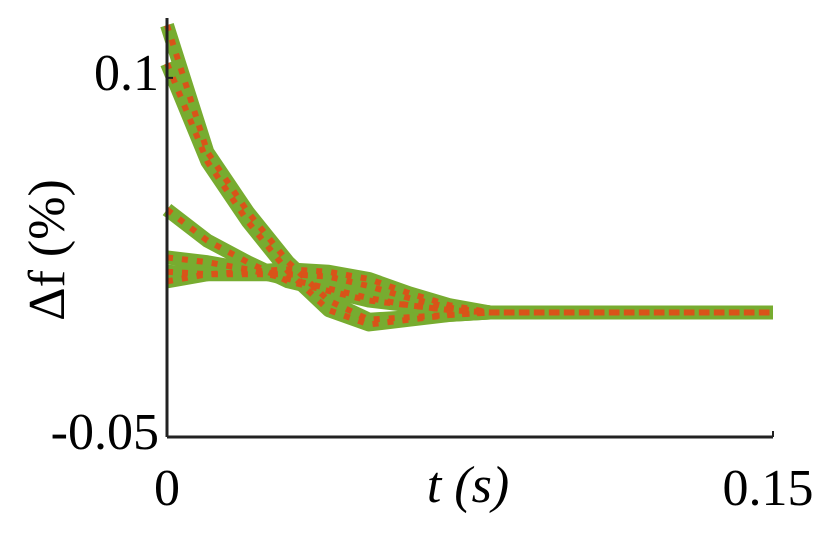 This screenshot has width=830, height=548. Describe the element at coordinates (468, 485) in the screenshot. I see `x-axis-label: t (s)` at that location.